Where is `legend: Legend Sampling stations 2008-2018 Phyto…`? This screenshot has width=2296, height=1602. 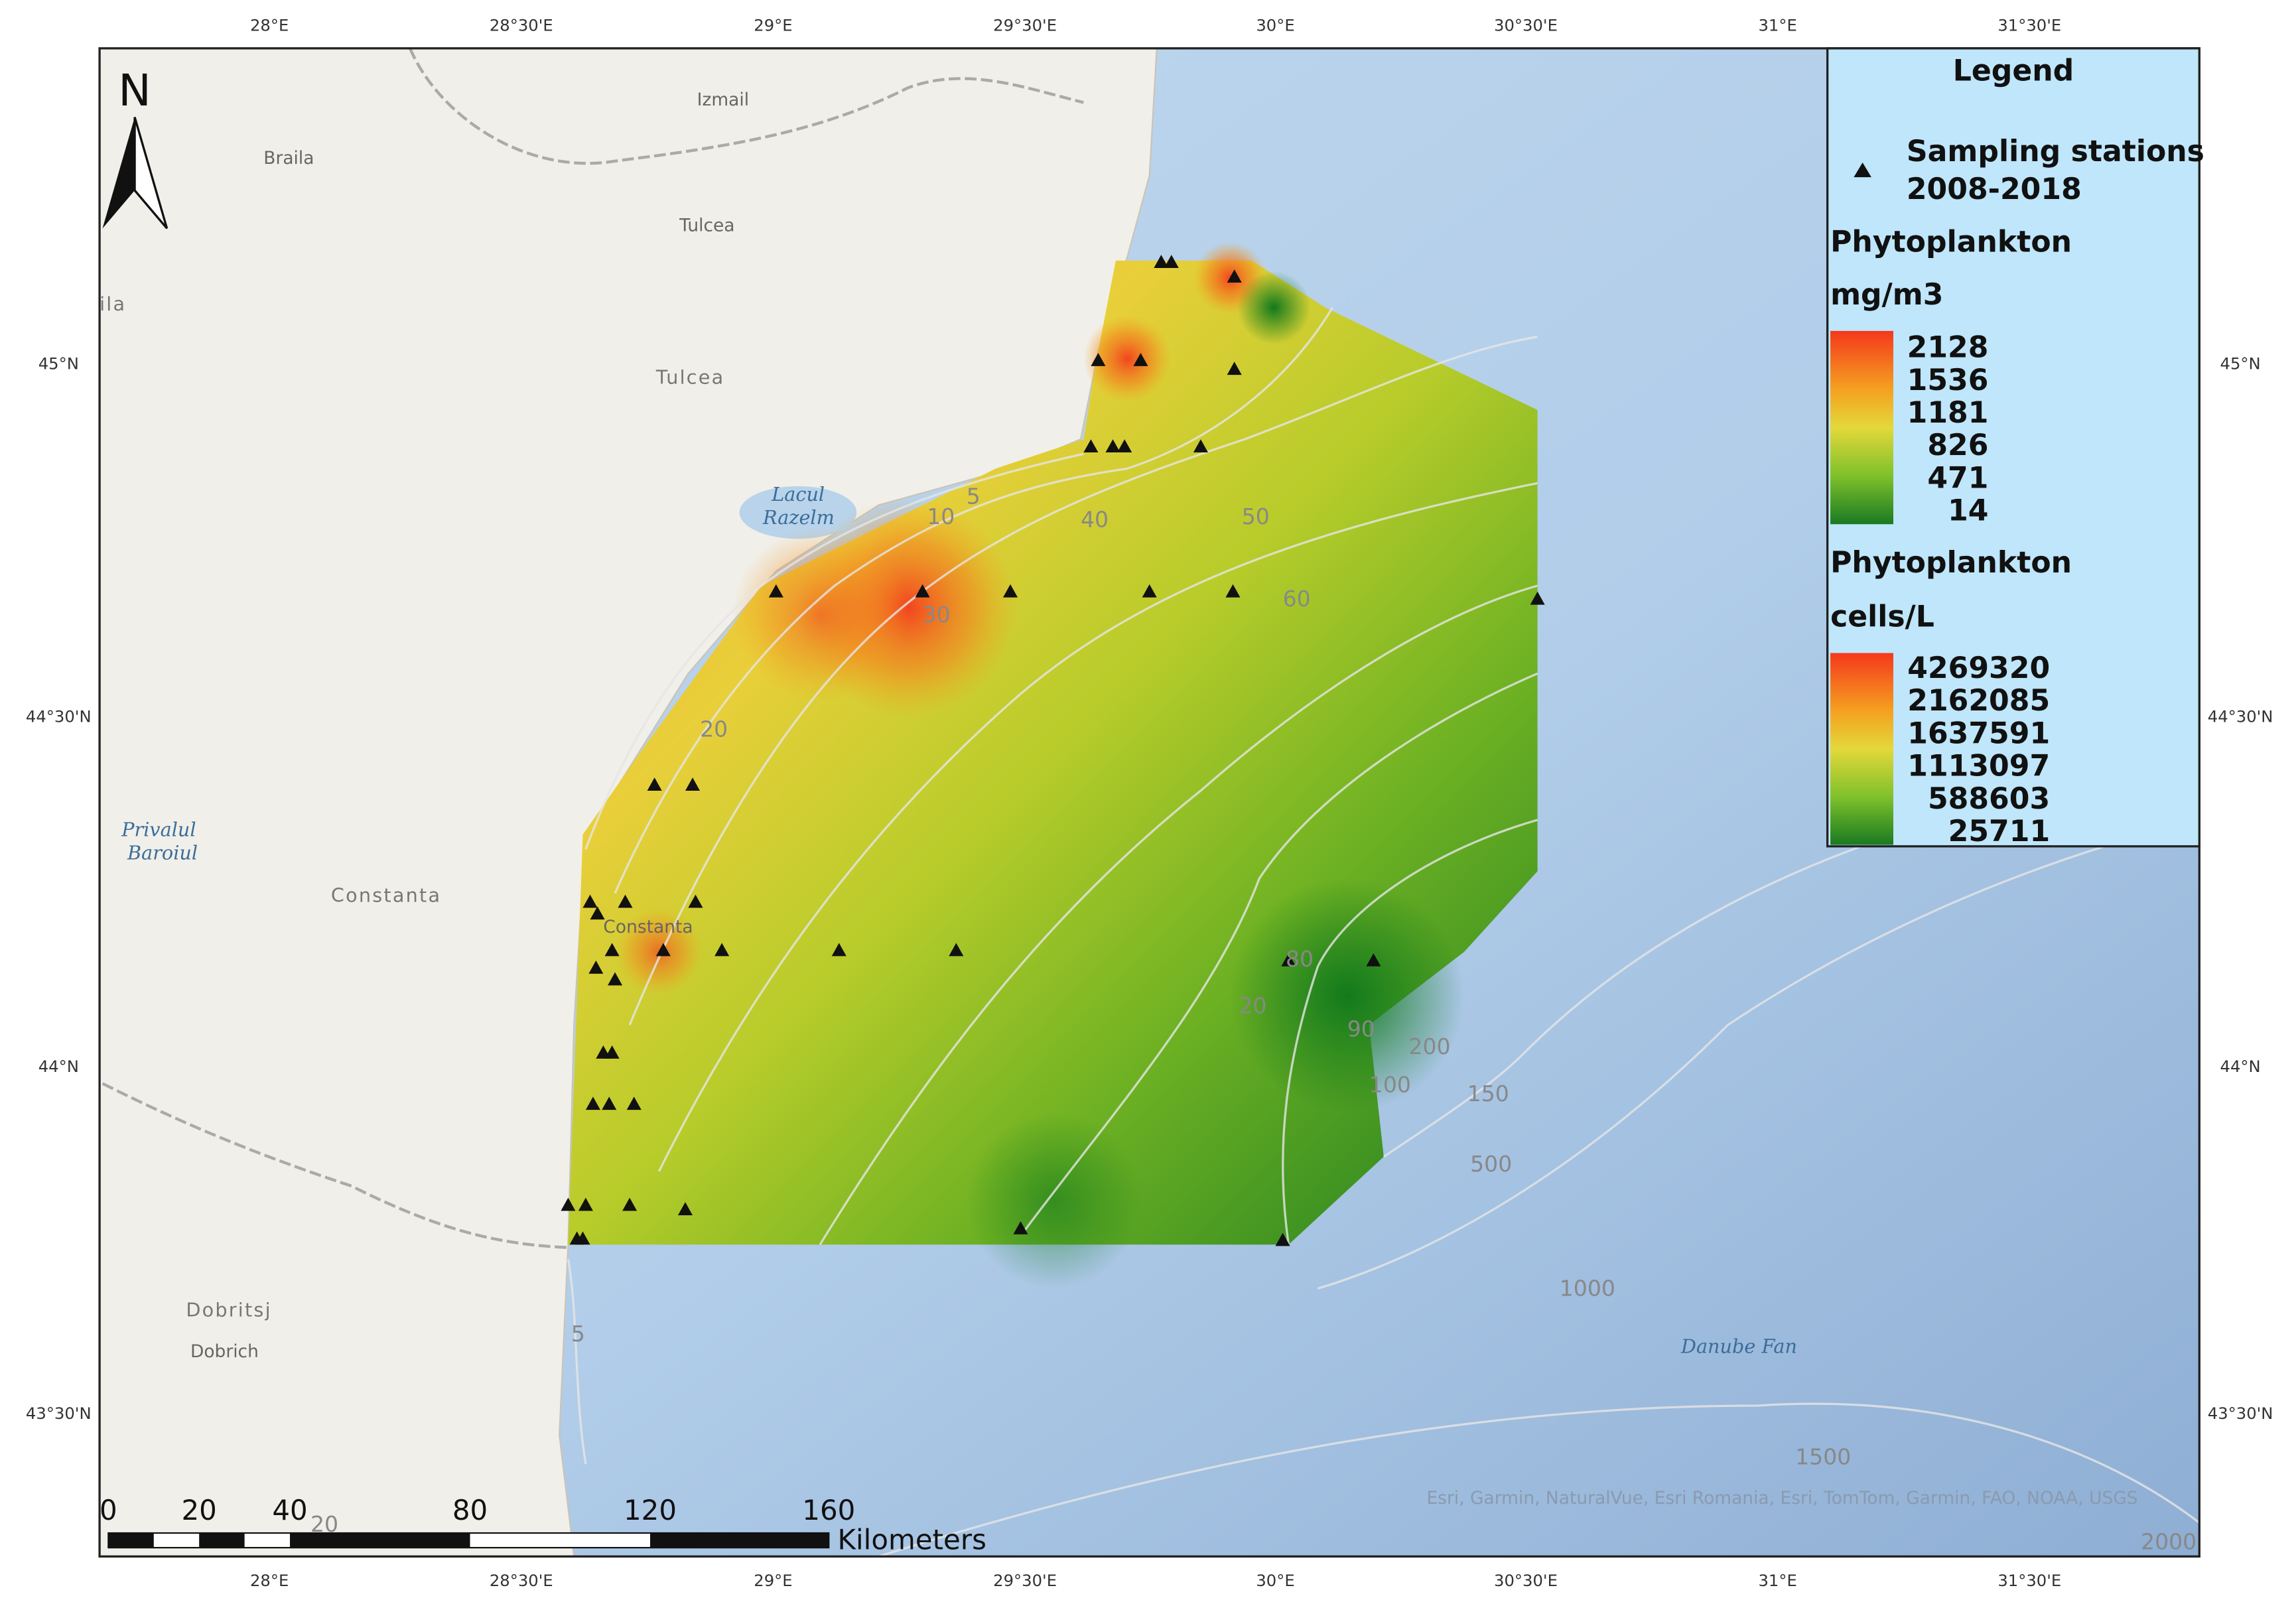
legend: Legend Sampling stations 2008-2018 Phyto… is located at coordinates (2015, 448).